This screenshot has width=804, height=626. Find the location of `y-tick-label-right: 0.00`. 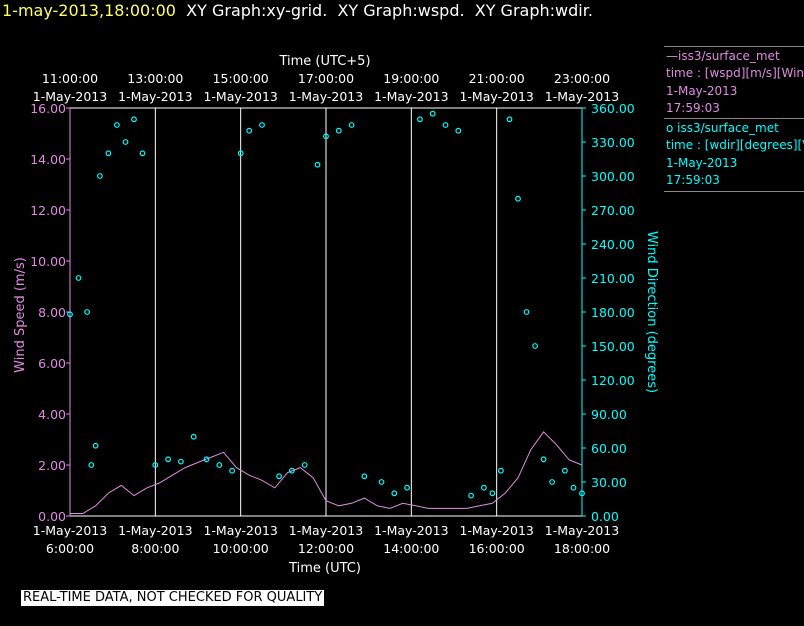

y-tick-label-right: 0.00 is located at coordinates (605, 516).